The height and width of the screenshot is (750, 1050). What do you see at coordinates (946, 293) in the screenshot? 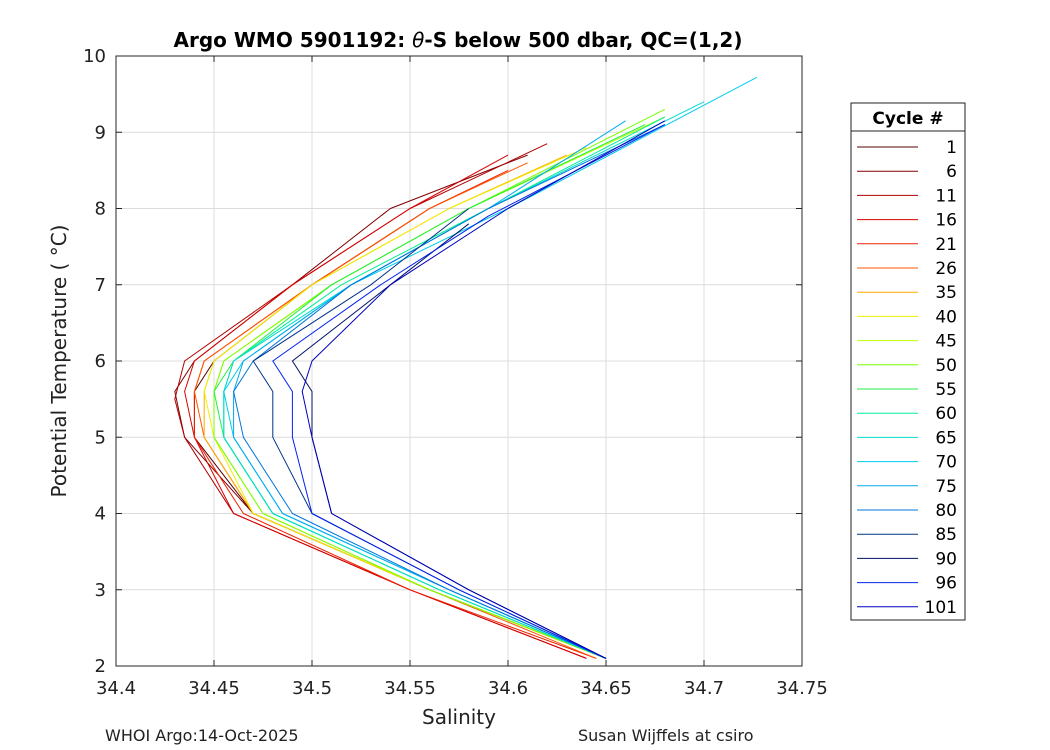
I see `legend-label-cycle-35: 35` at bounding box center [946, 293].